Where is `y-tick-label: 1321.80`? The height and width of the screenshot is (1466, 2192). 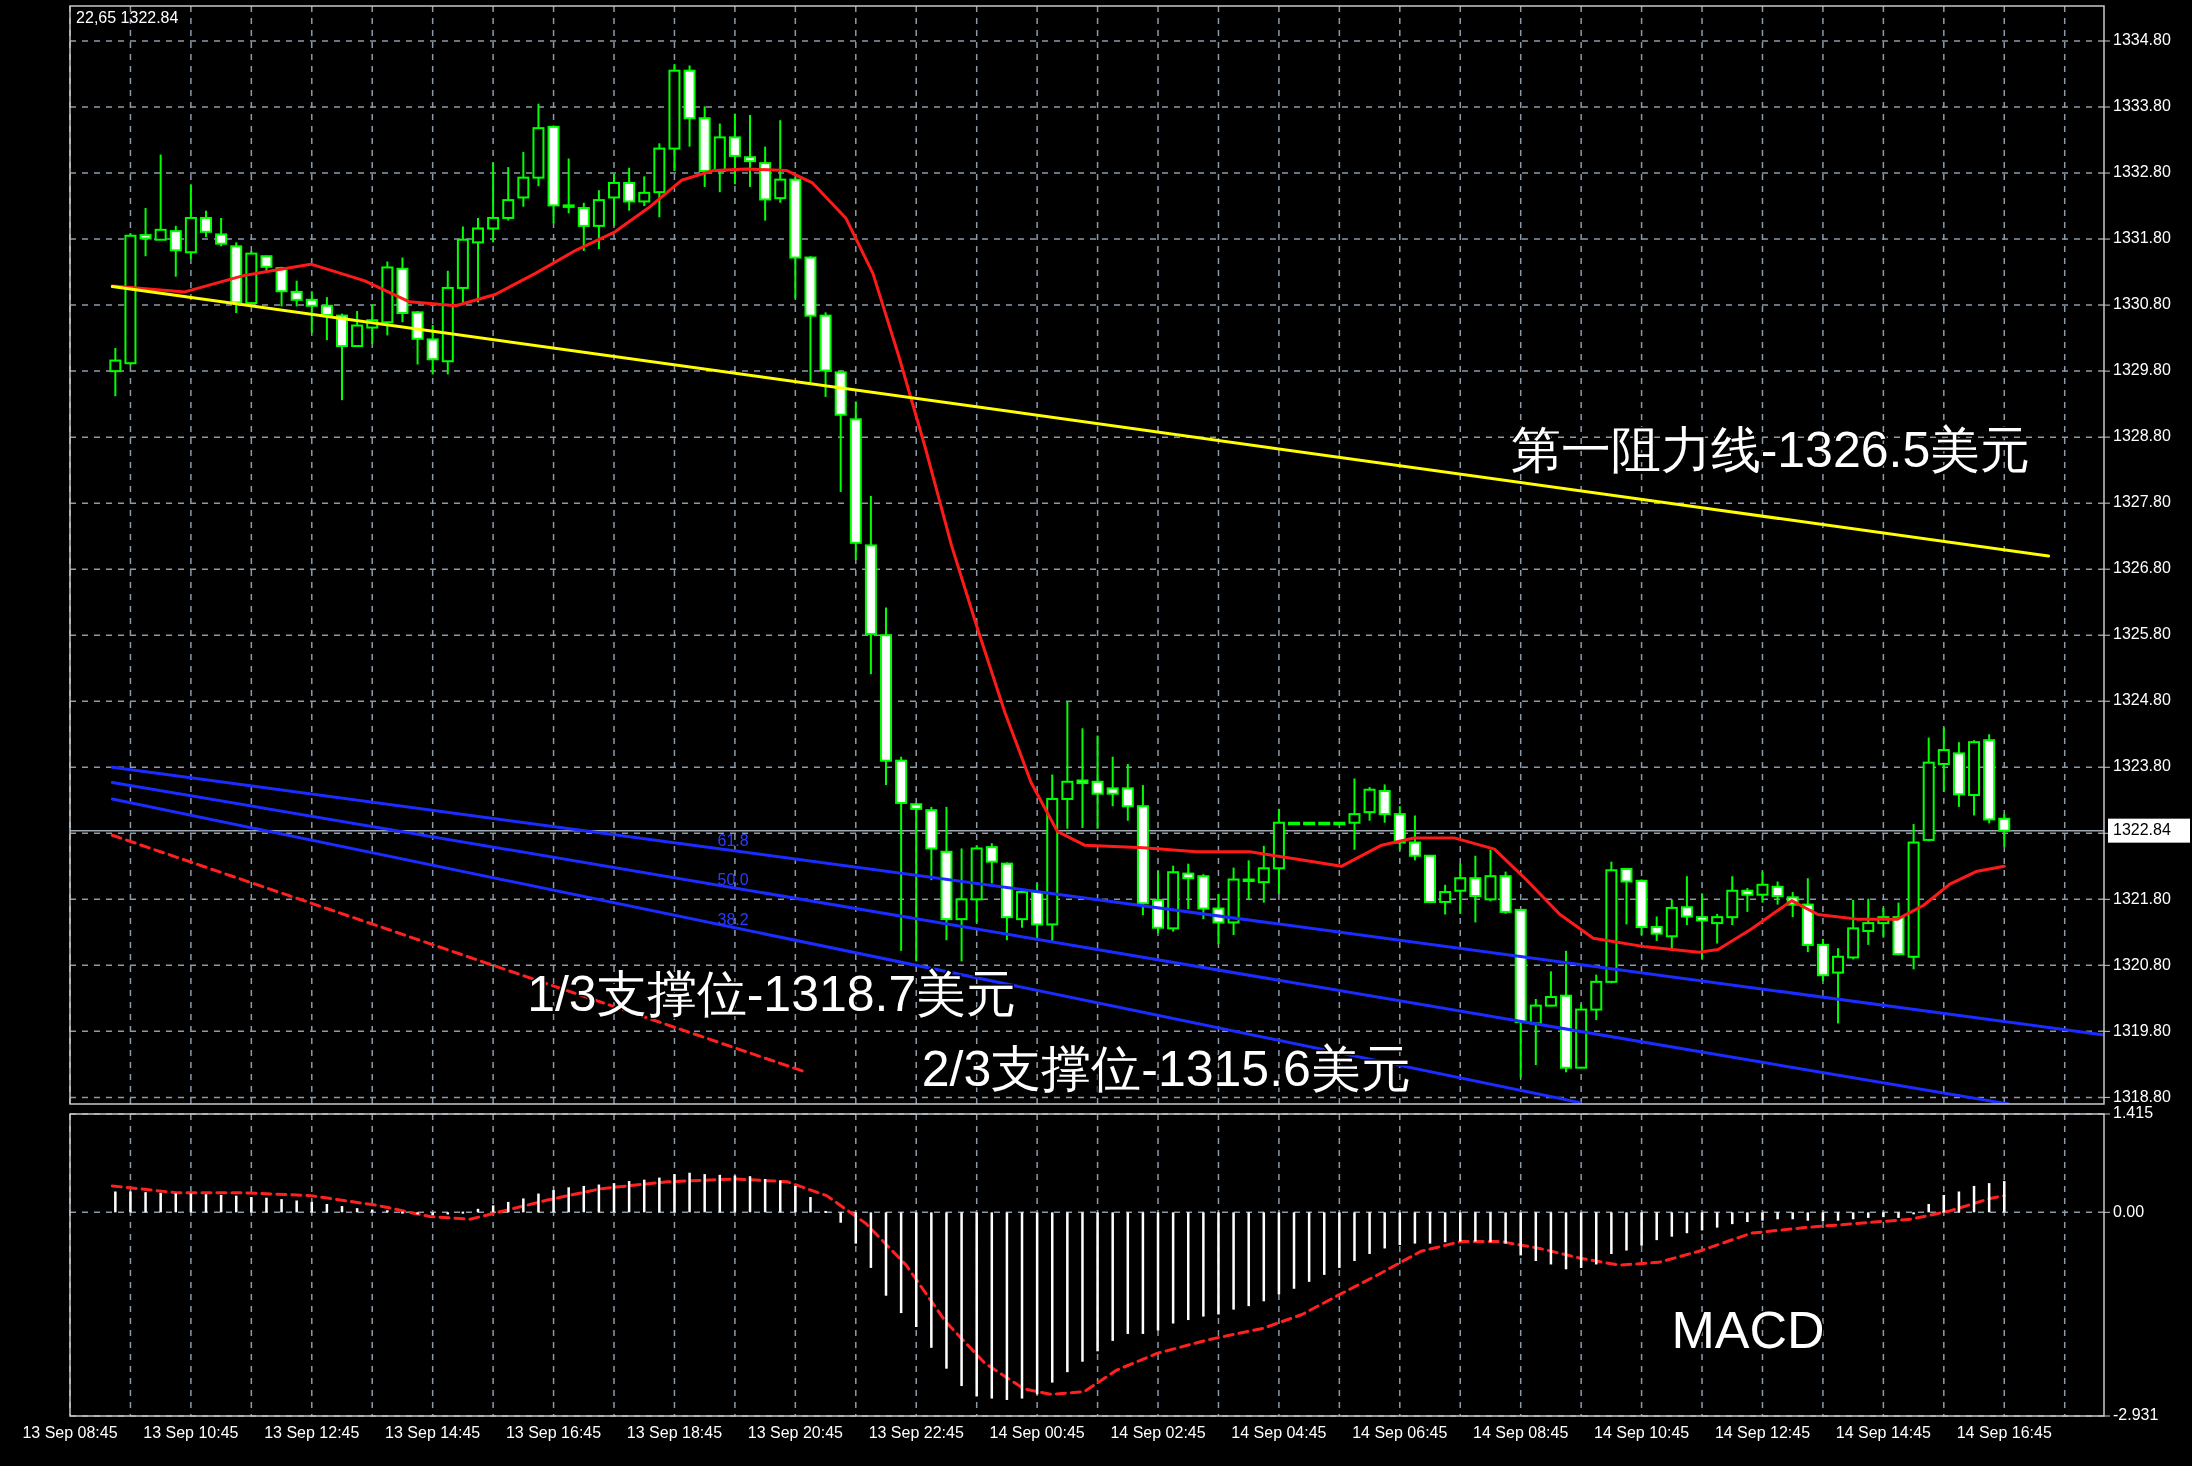 y-tick-label: 1321.80 is located at coordinates (2142, 898).